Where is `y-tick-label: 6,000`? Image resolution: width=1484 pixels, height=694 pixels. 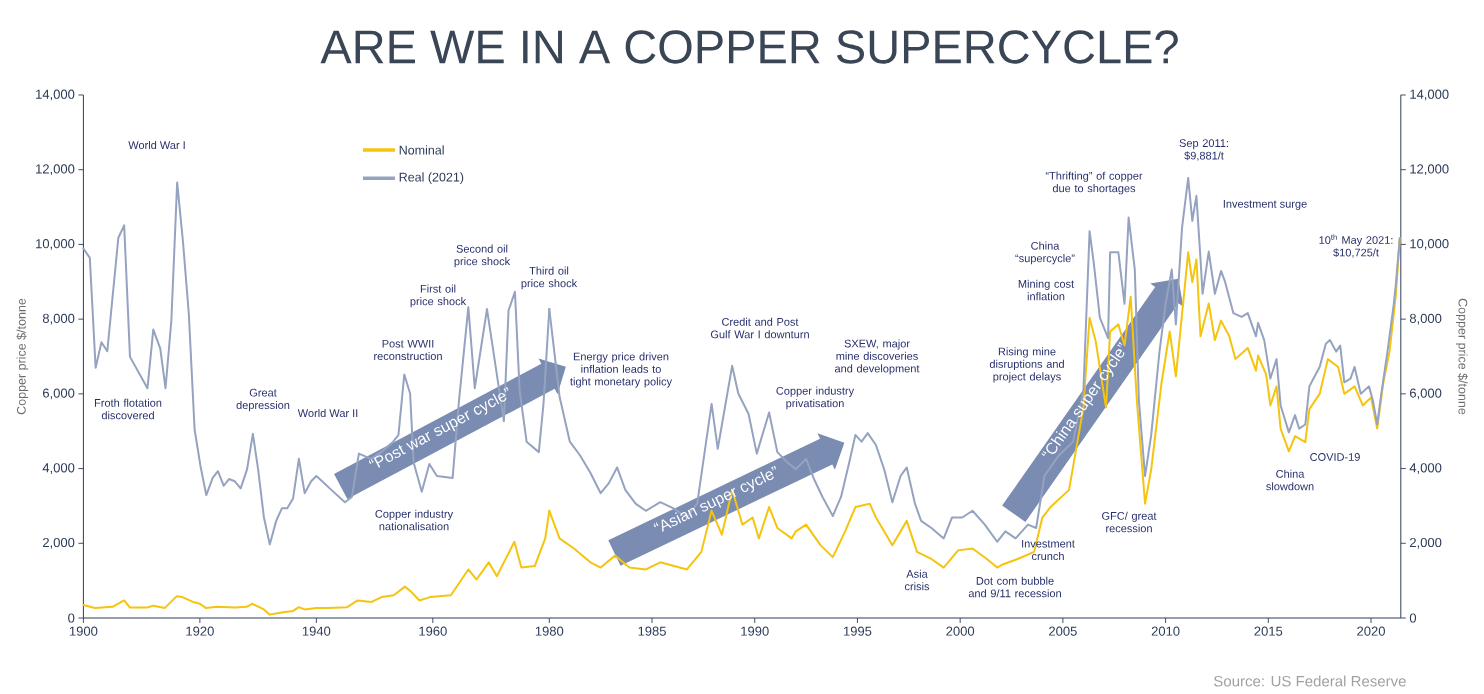
y-tick-label: 6,000 is located at coordinates (58, 394).